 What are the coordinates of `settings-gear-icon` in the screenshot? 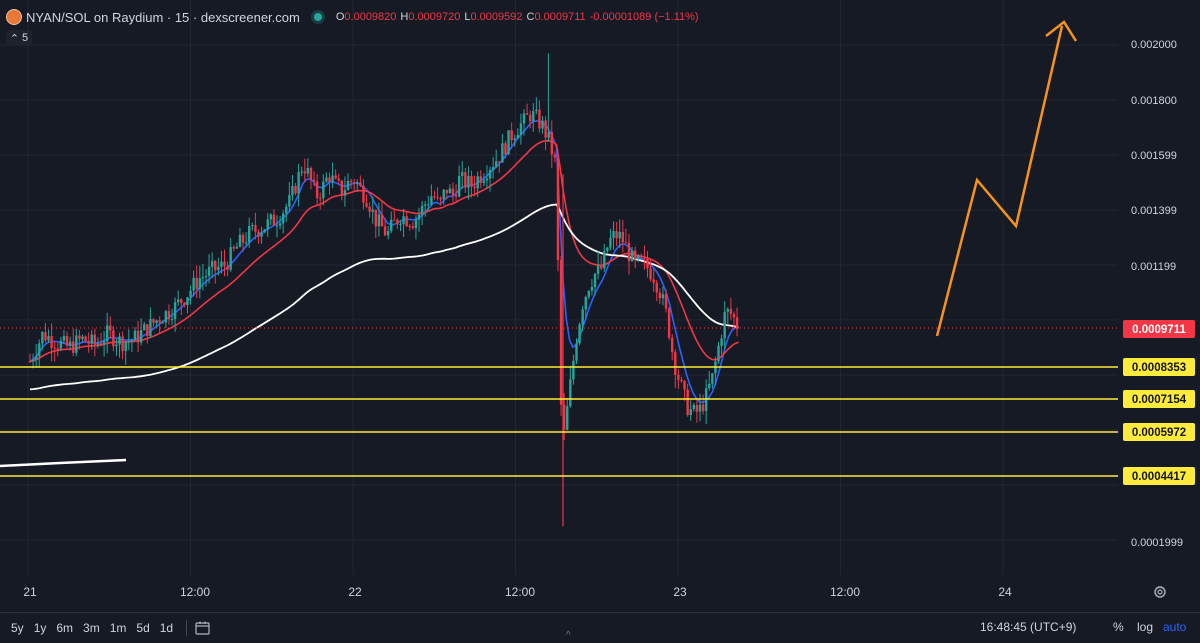 It's located at (1160, 592).